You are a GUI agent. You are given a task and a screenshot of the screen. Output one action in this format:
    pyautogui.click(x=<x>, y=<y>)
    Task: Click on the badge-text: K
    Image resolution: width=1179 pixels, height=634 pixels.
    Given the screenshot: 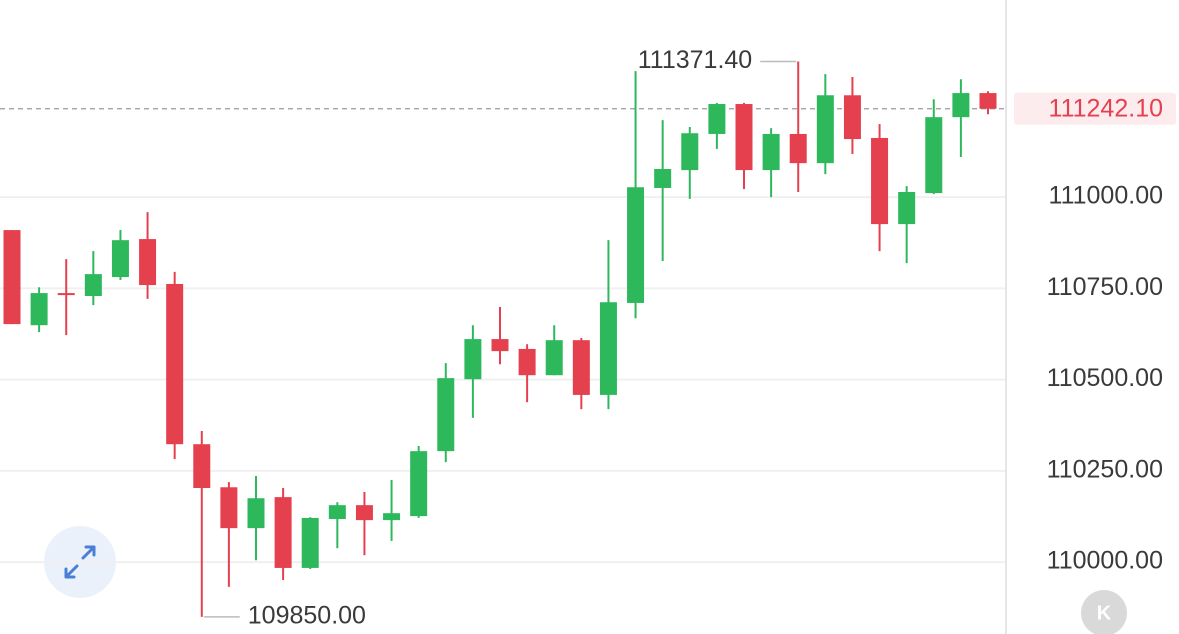 What is the action you would take?
    pyautogui.click(x=1104, y=613)
    